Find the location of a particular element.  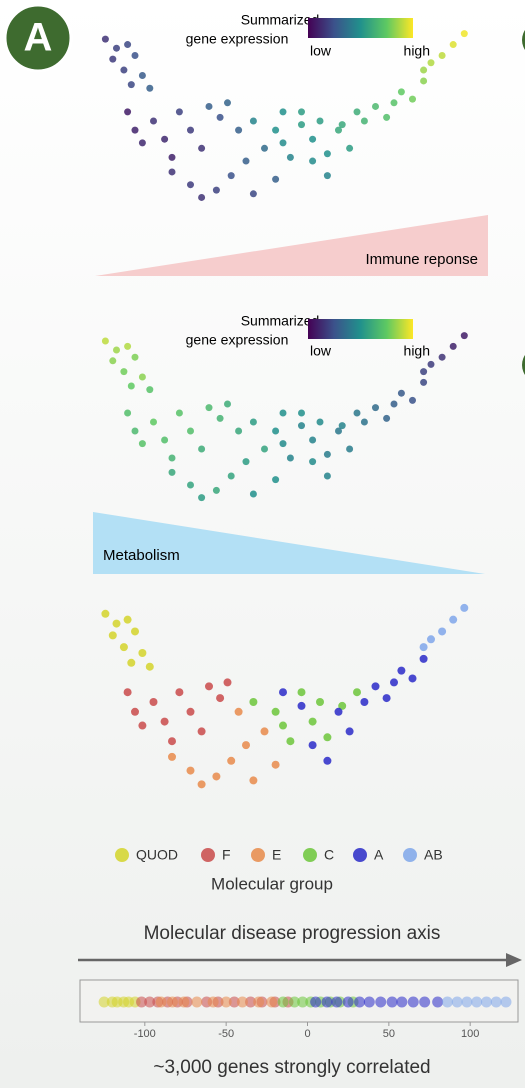

x-tick-label: 100 is located at coordinates (470, 1034).